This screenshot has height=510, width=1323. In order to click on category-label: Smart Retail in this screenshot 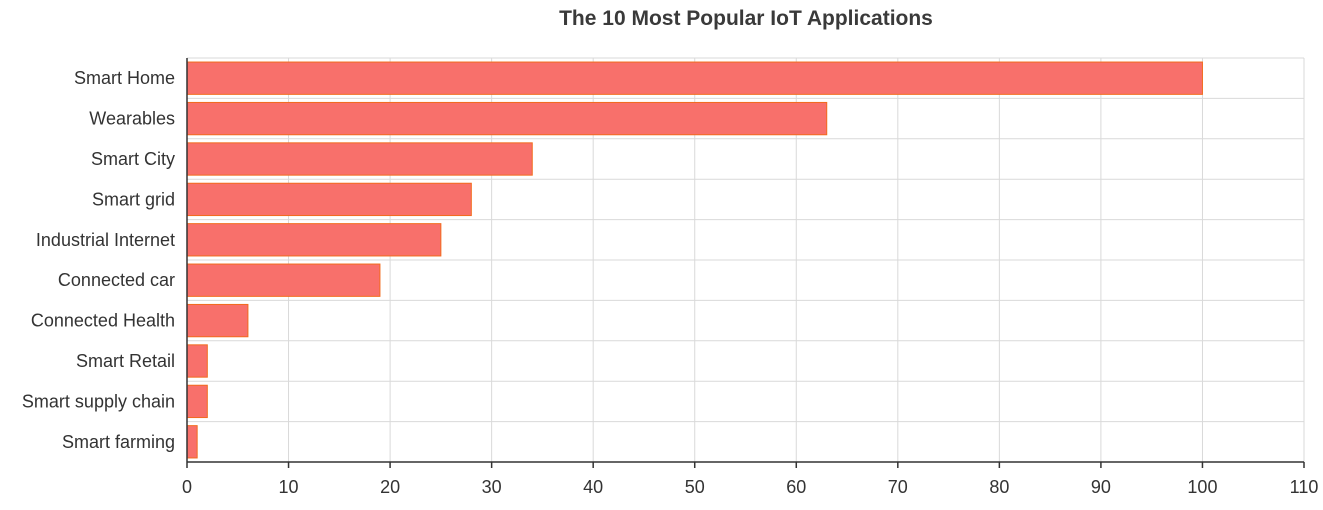, I will do `click(125, 361)`.